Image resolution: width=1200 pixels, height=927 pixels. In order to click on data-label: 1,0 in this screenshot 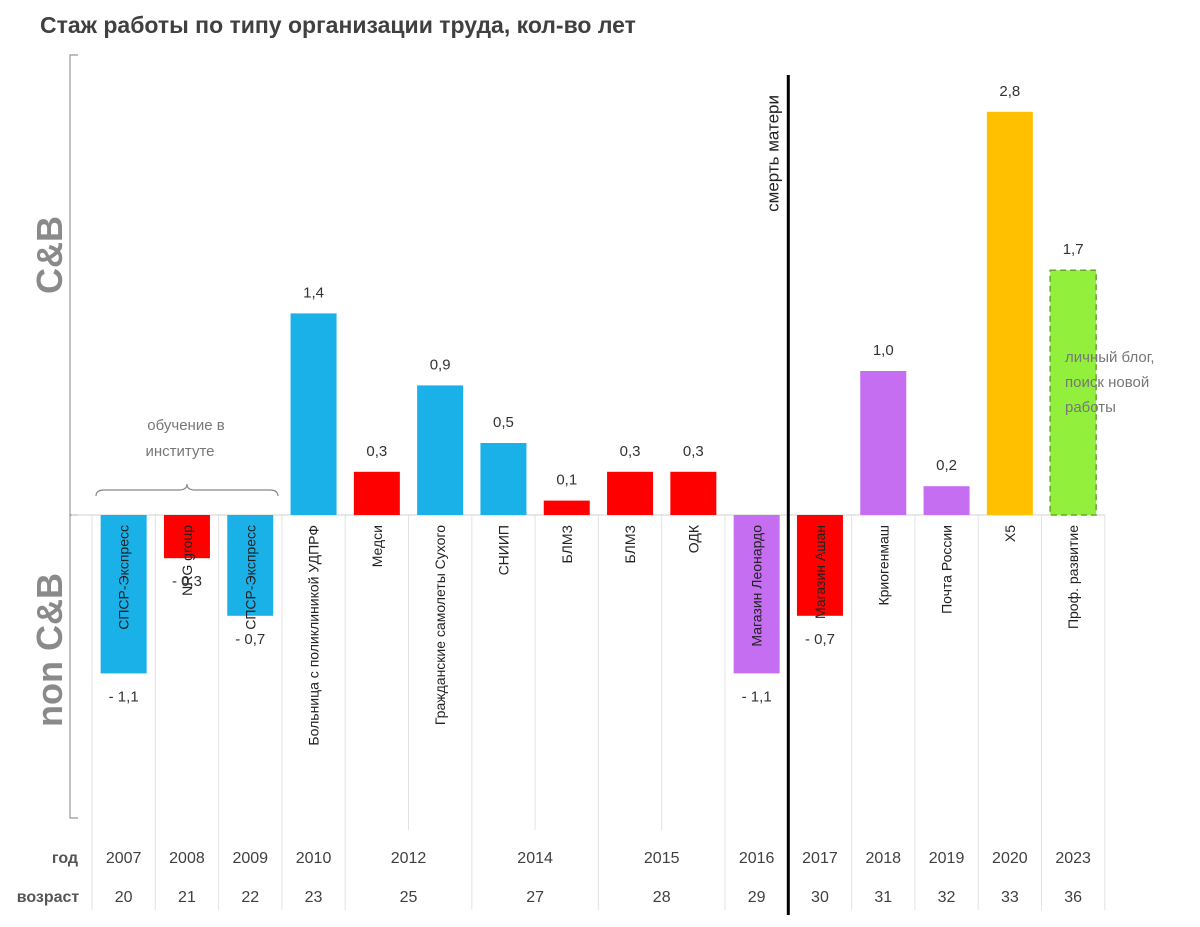, I will do `click(883, 350)`.